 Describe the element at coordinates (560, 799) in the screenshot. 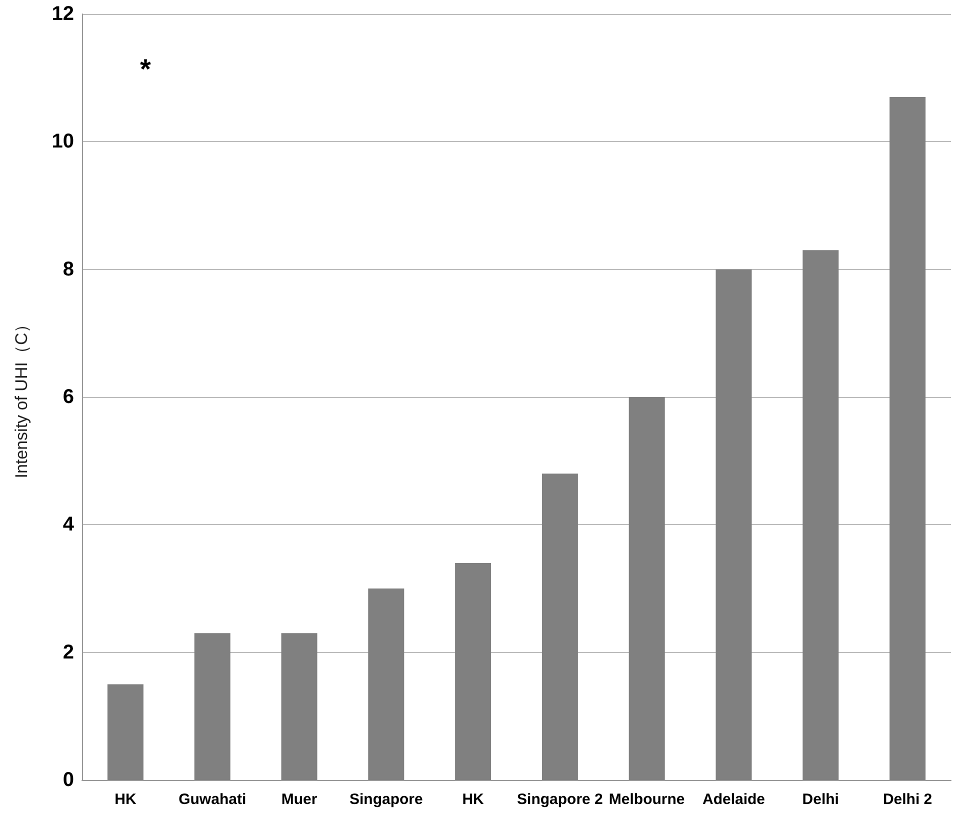

I see `x-tick-label: Singapore 2` at that location.